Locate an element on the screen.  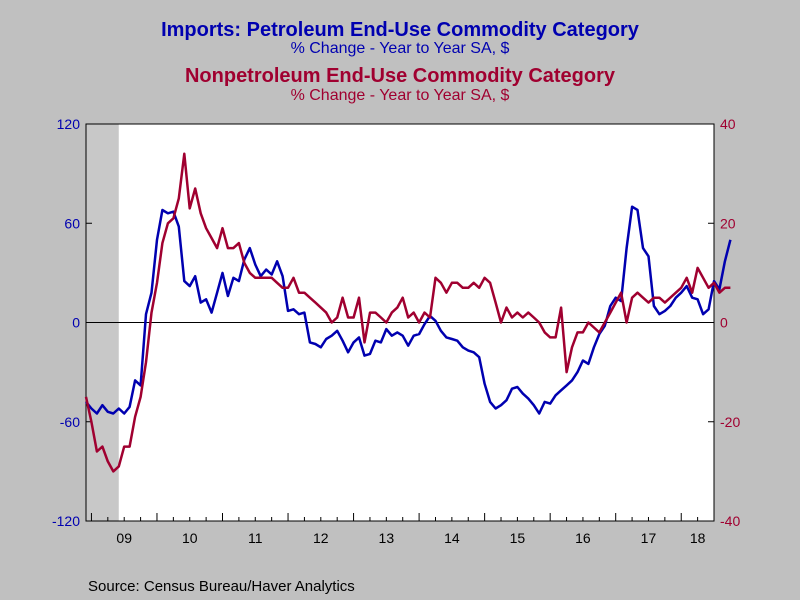
x-tick-label: 10 is located at coordinates (190, 538).